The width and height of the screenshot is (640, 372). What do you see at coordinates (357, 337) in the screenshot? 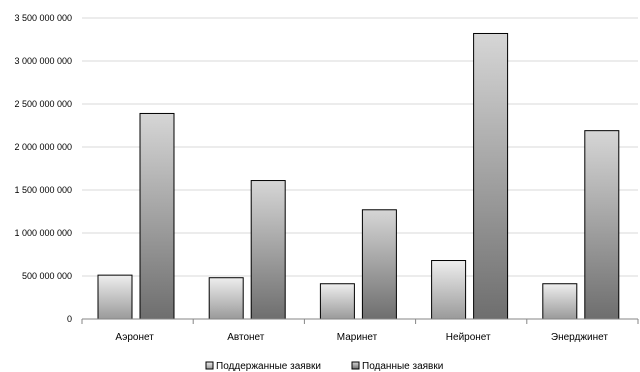
I see `x-tick-label: Маринет` at bounding box center [357, 337].